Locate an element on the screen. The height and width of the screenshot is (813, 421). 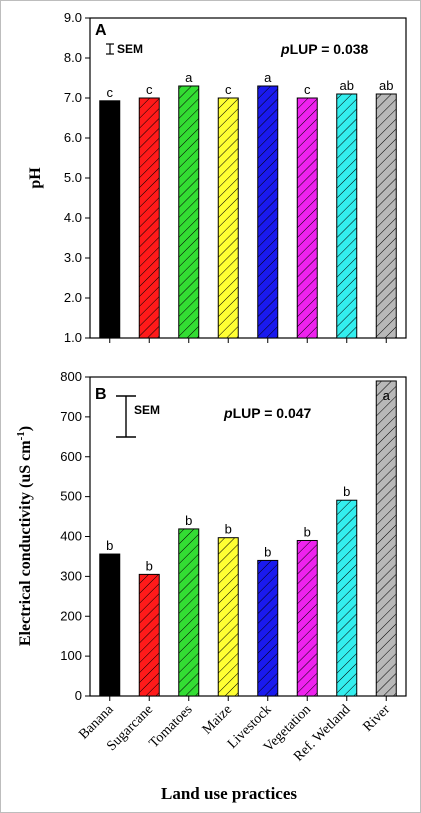
panel-b-sem-indicator: SEM is located at coordinates (138, 416).